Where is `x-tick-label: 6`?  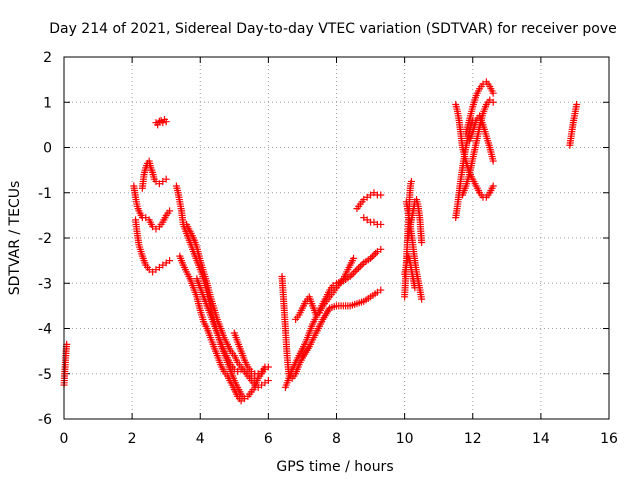 x-tick-label: 6 is located at coordinates (268, 439).